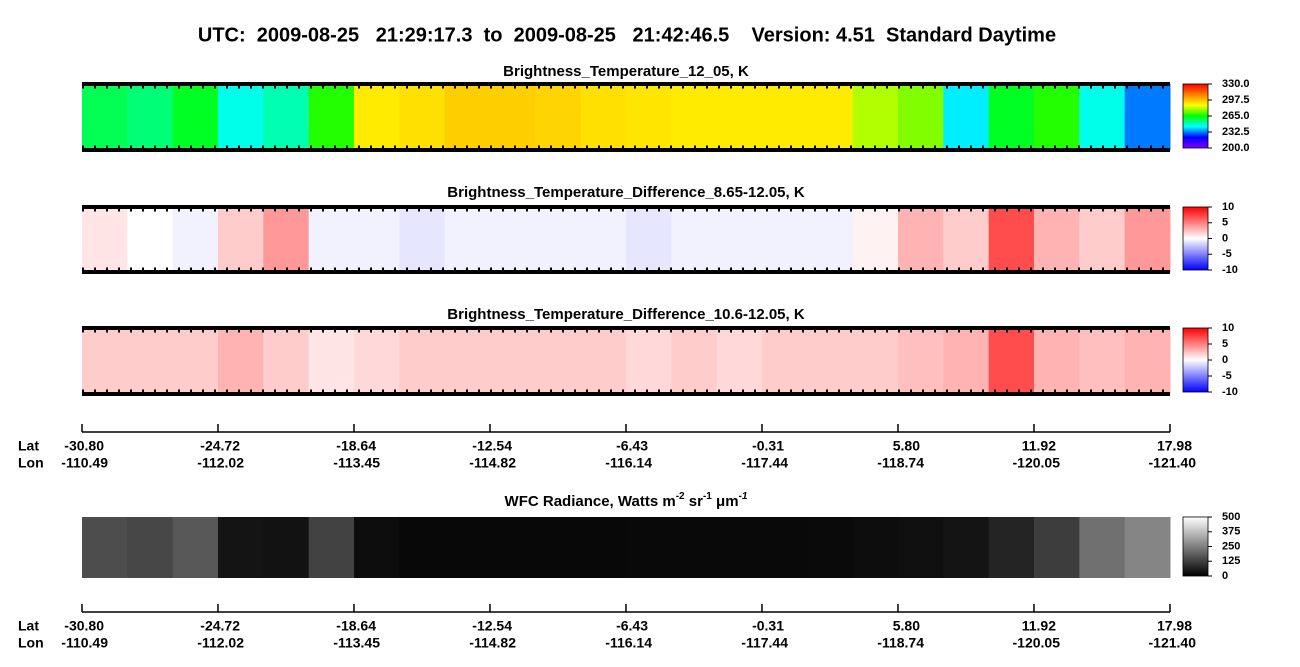 The width and height of the screenshot is (1300, 667). Describe the element at coordinates (725, 501) in the screenshot. I see `title-part: μm` at that location.